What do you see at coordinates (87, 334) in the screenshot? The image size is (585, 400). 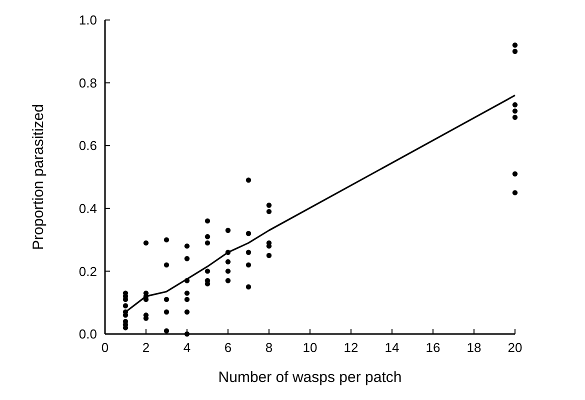 I see `y-tick-label: 0.0` at bounding box center [87, 334].